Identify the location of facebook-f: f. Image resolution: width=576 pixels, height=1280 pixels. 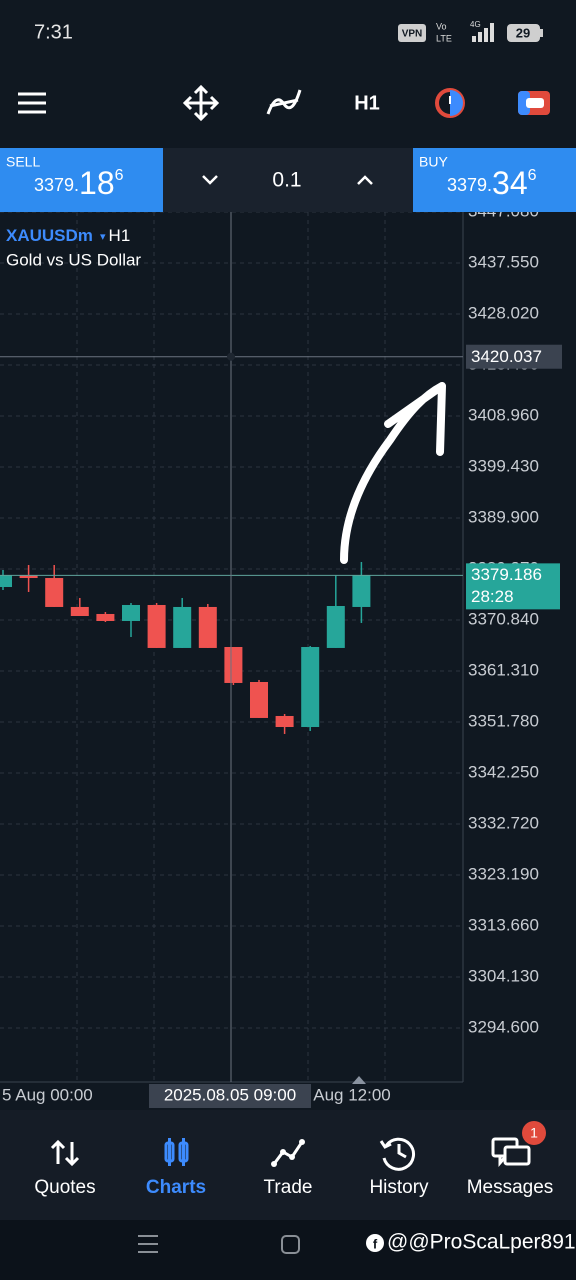
(375, 1243).